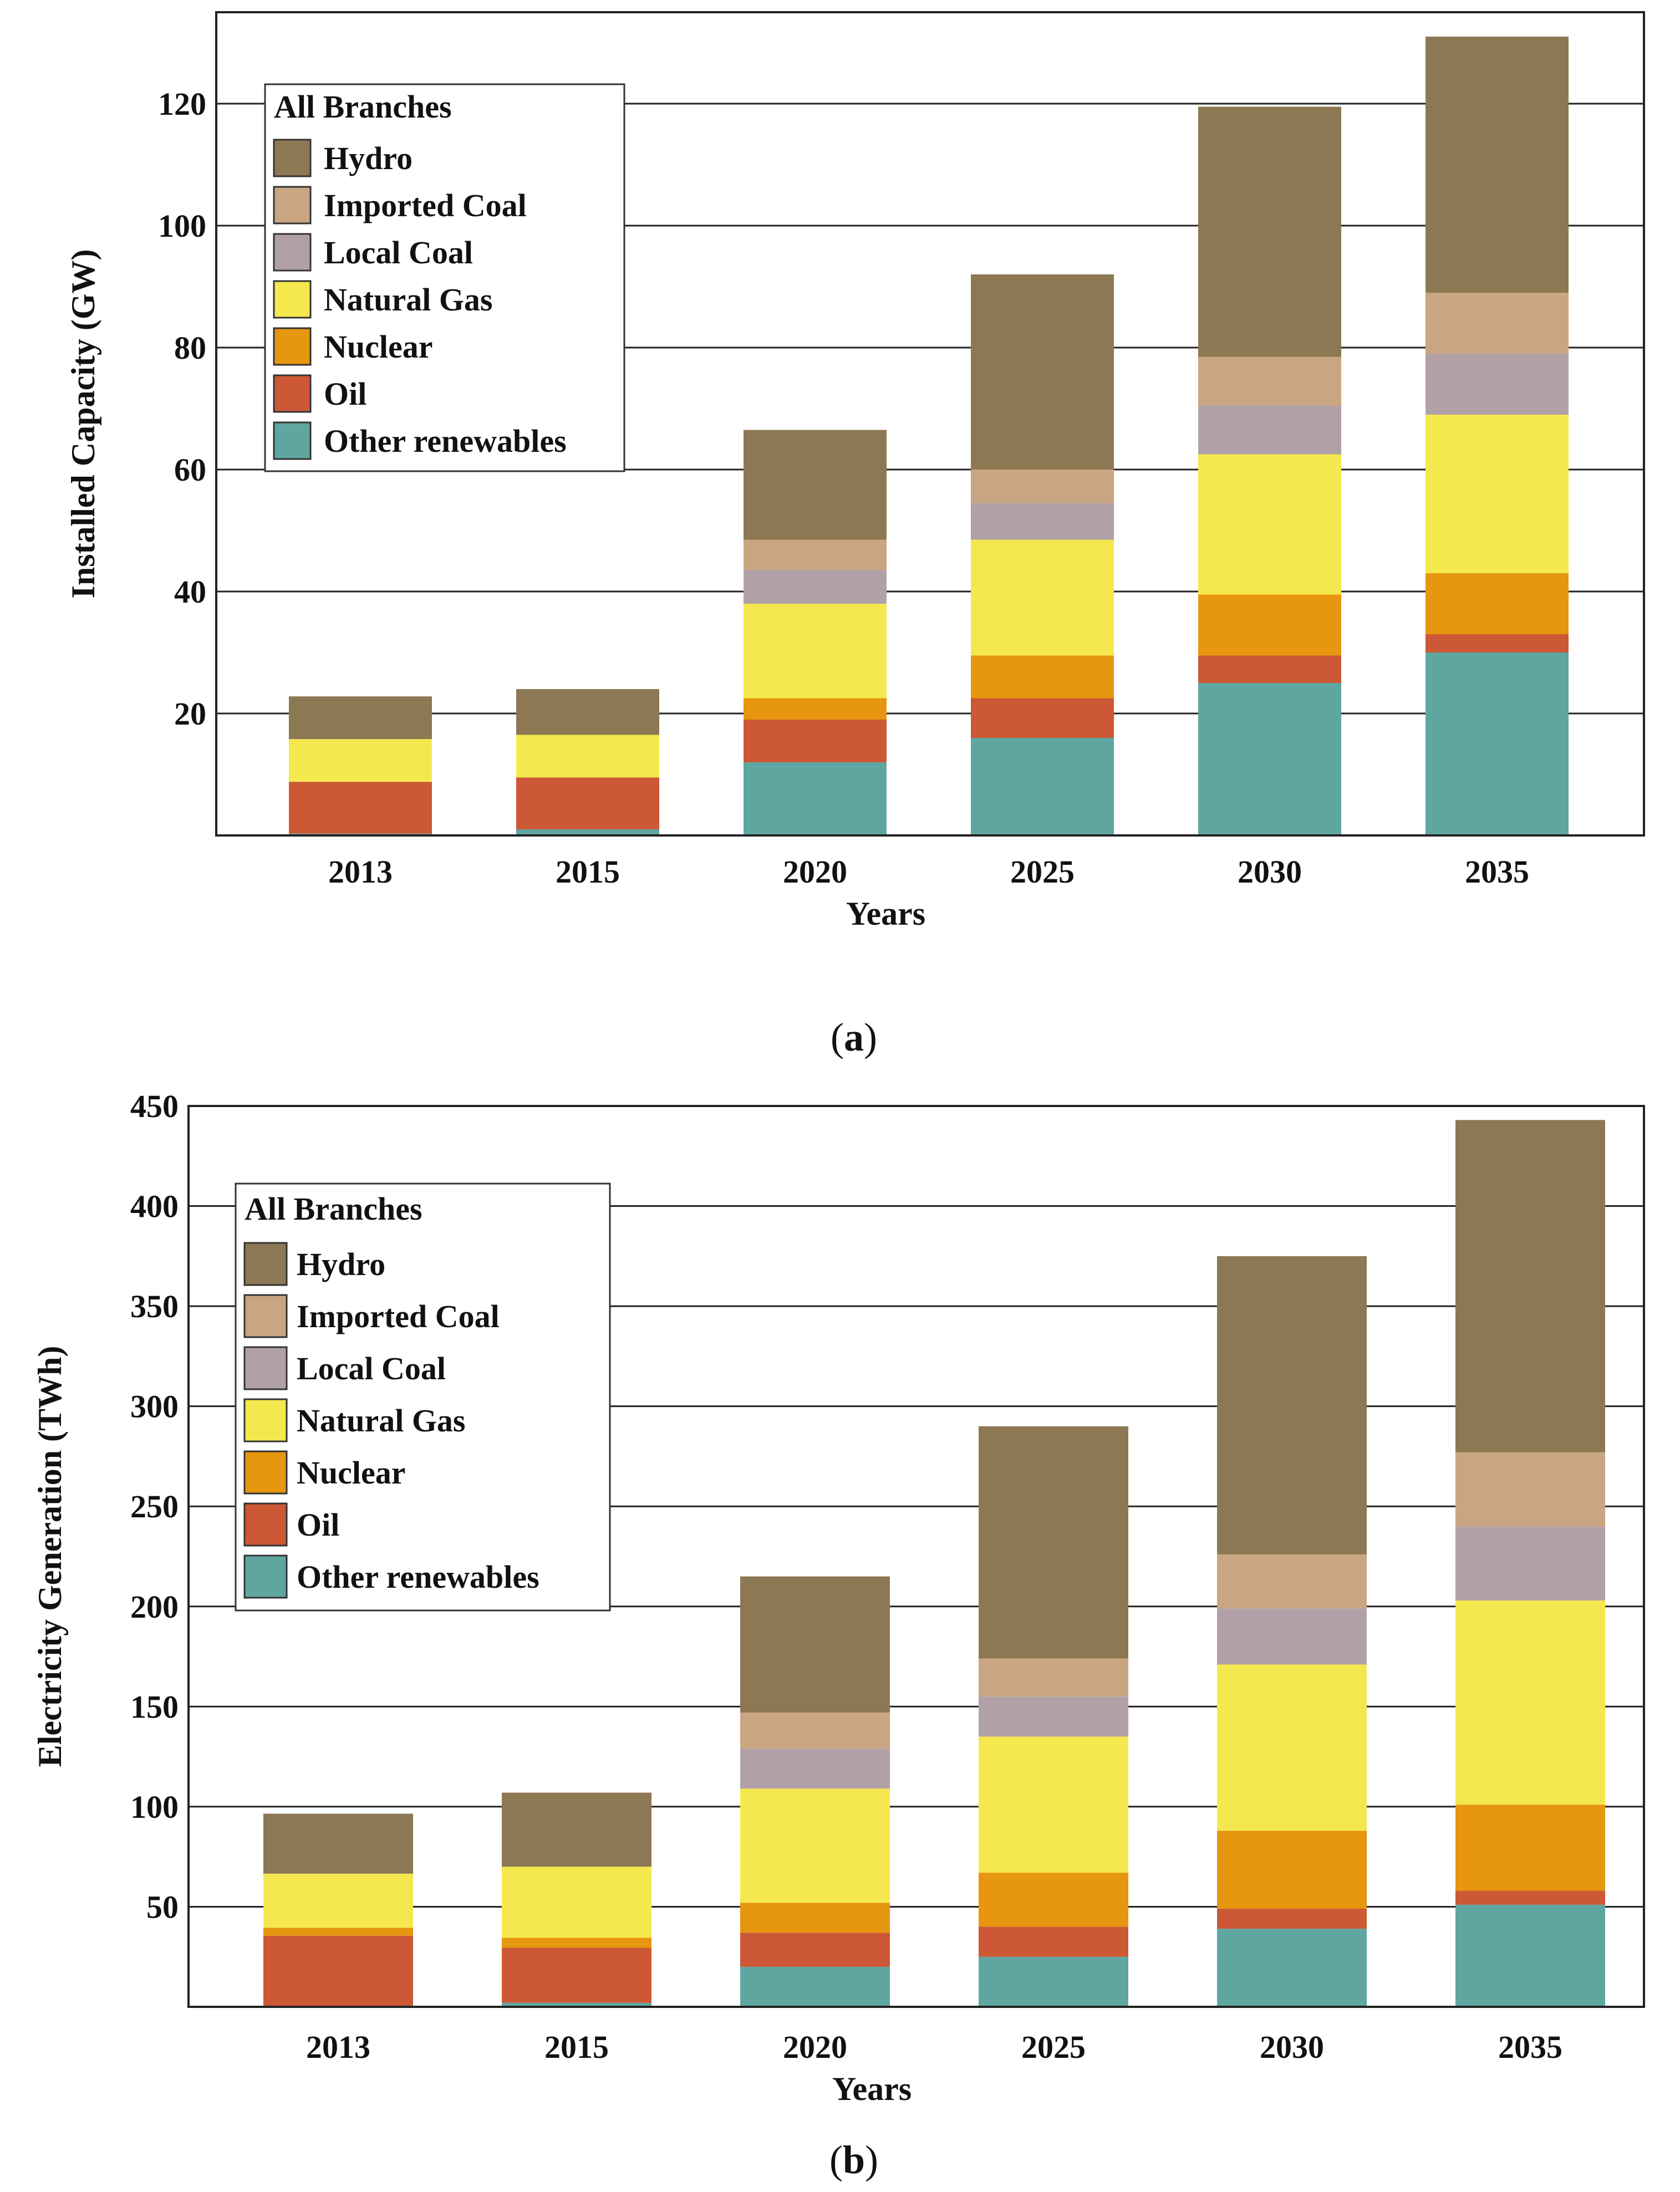 This screenshot has width=1680, height=2192. I want to click on legend-item-local-coal: Local Coal, so click(373, 252).